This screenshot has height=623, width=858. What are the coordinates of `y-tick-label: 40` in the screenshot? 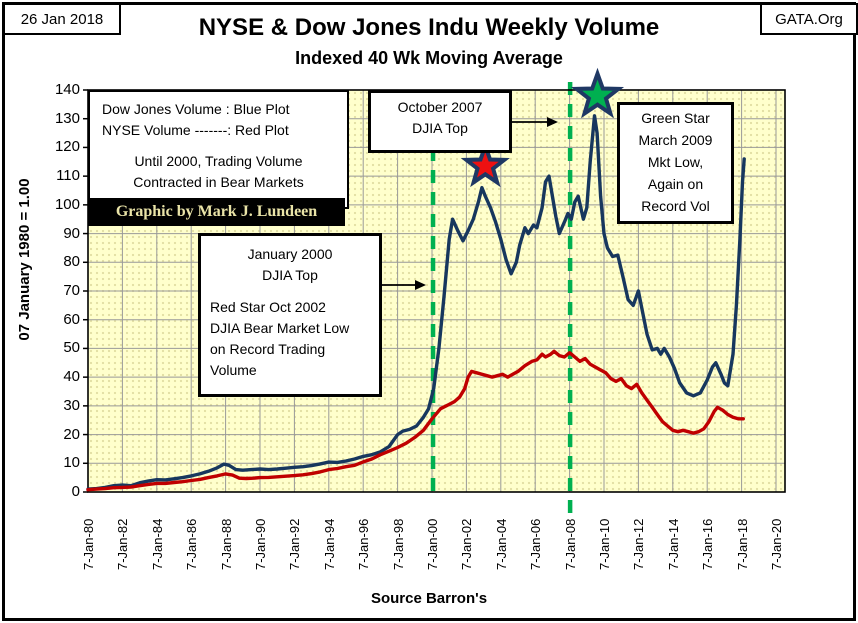 It's located at (71, 377).